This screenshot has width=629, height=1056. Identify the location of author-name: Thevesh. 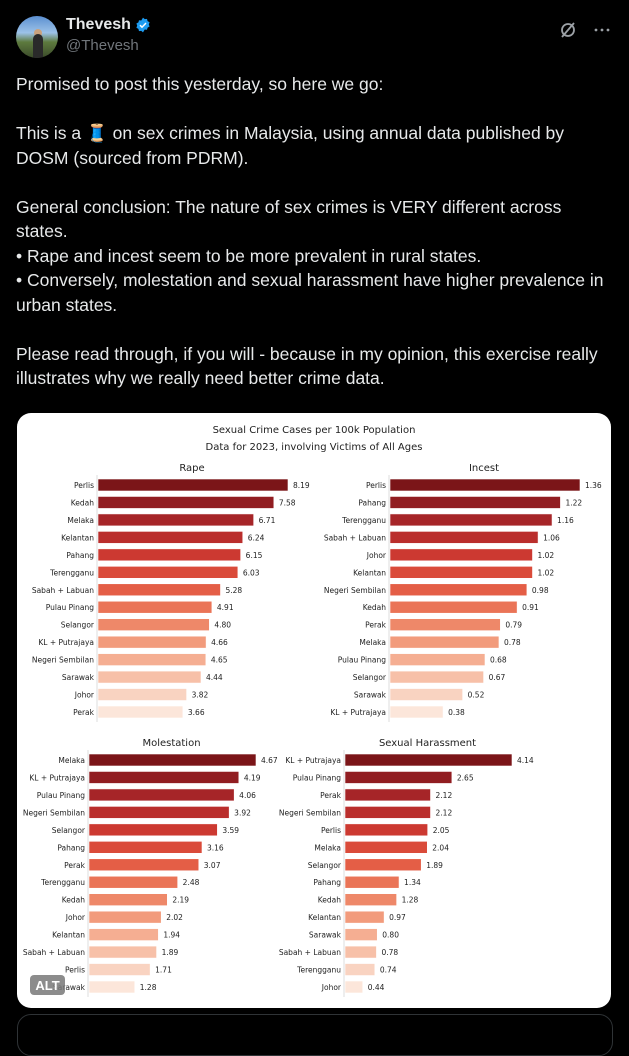
(108, 25).